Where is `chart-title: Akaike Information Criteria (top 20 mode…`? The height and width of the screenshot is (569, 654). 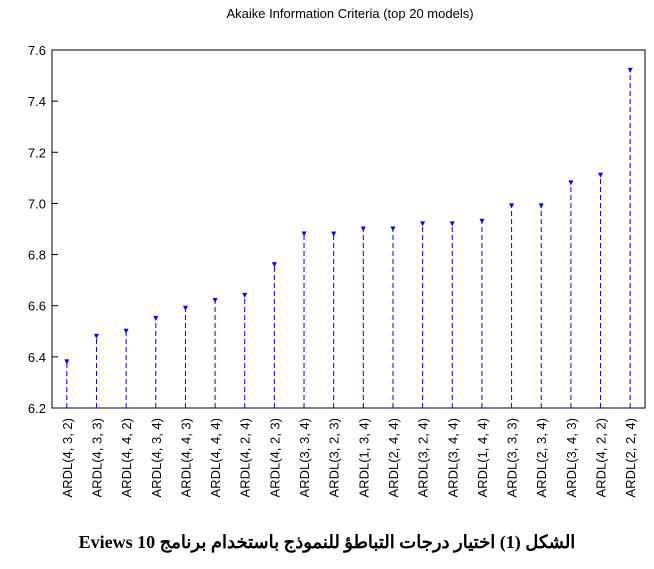
chart-title: Akaike Information Criteria (top 20 mode… is located at coordinates (349, 13).